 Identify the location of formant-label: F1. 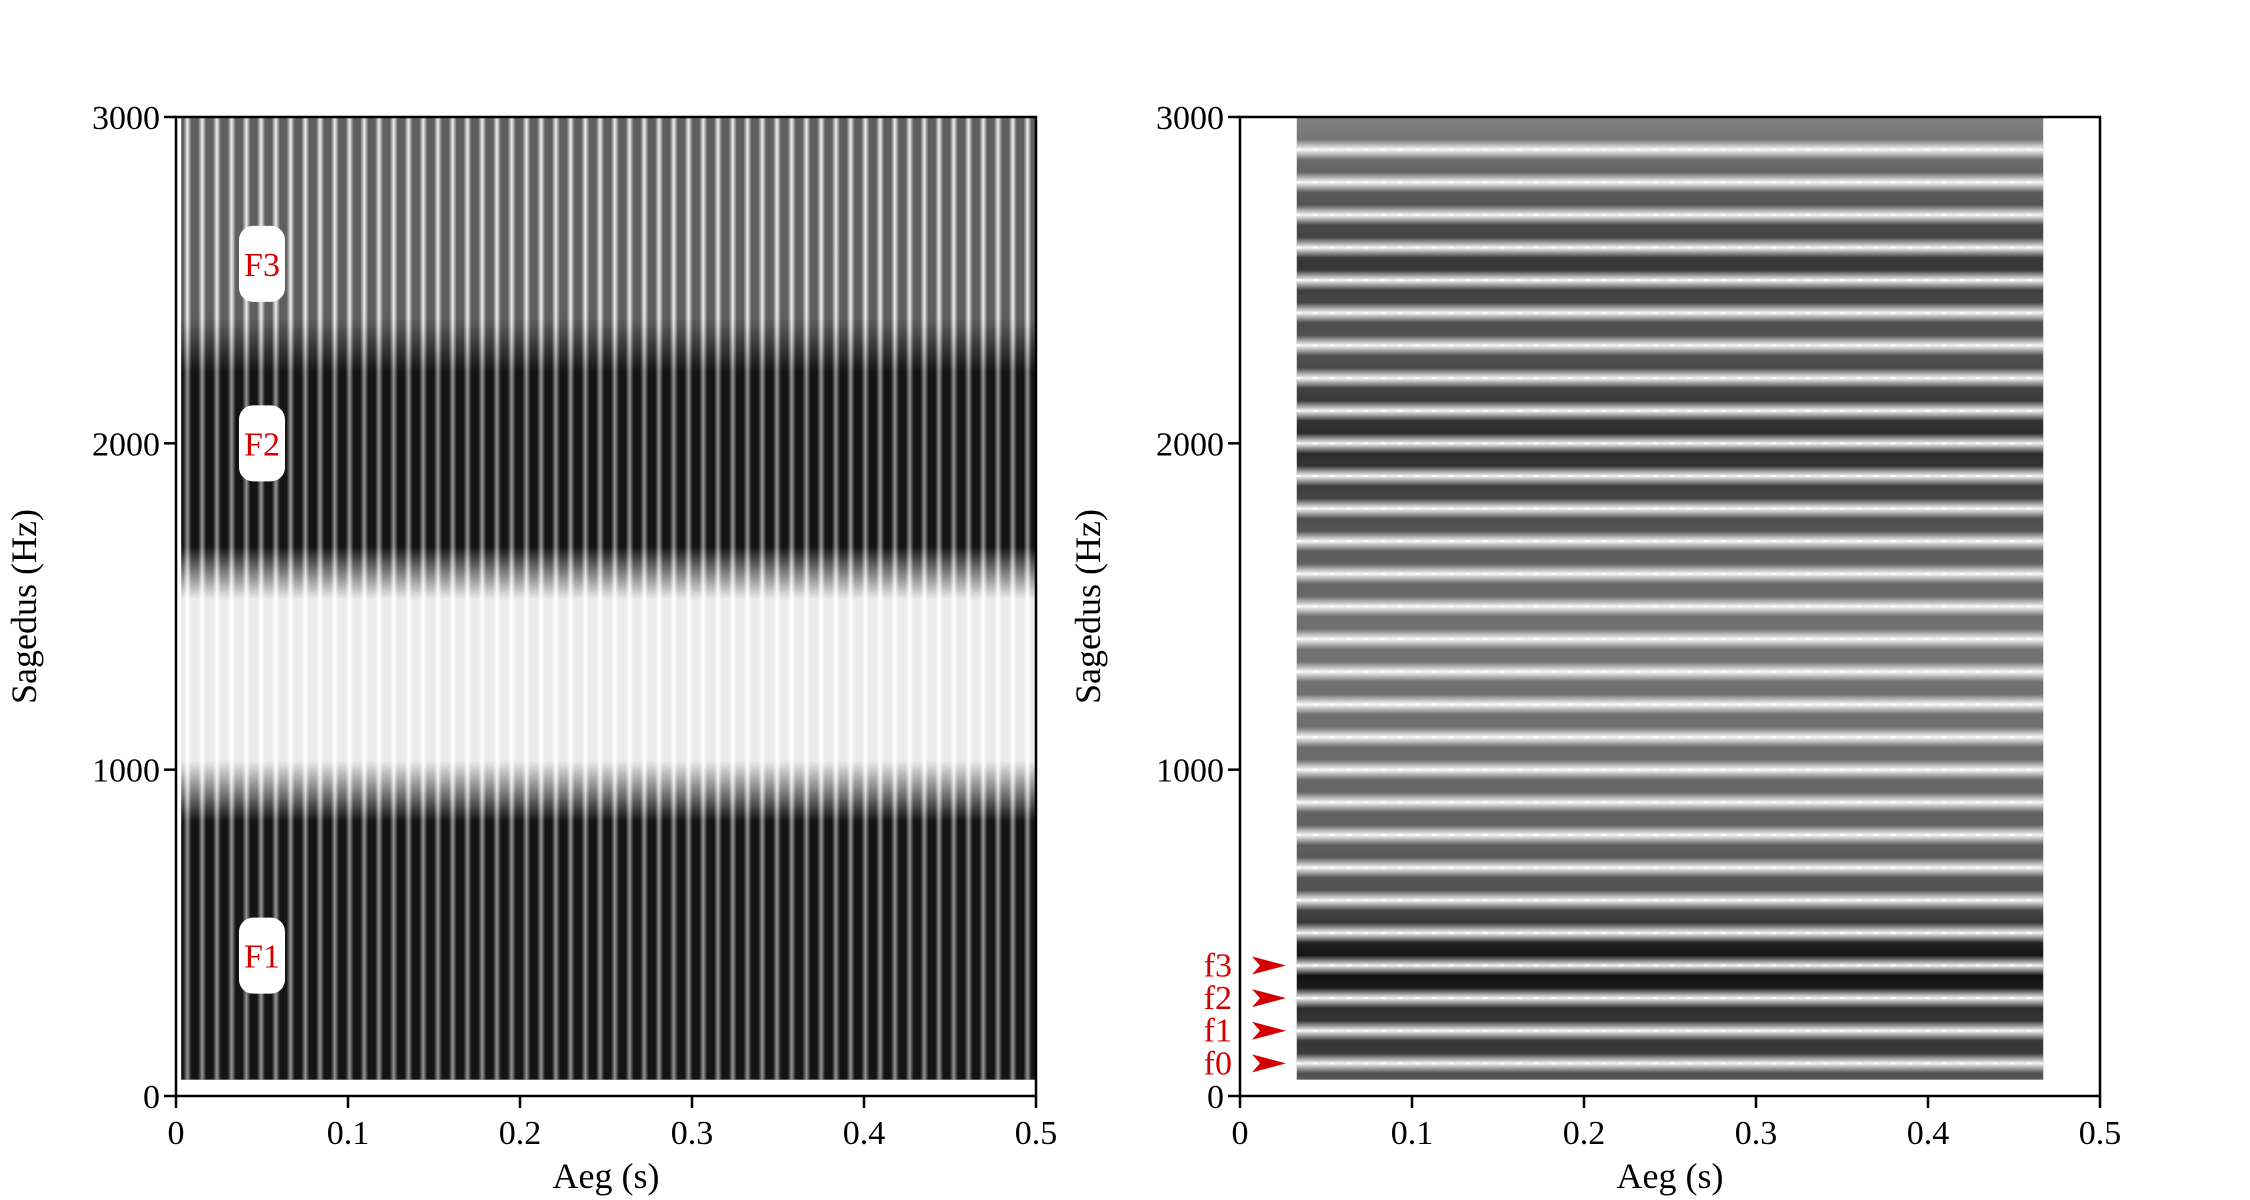
(262, 957).